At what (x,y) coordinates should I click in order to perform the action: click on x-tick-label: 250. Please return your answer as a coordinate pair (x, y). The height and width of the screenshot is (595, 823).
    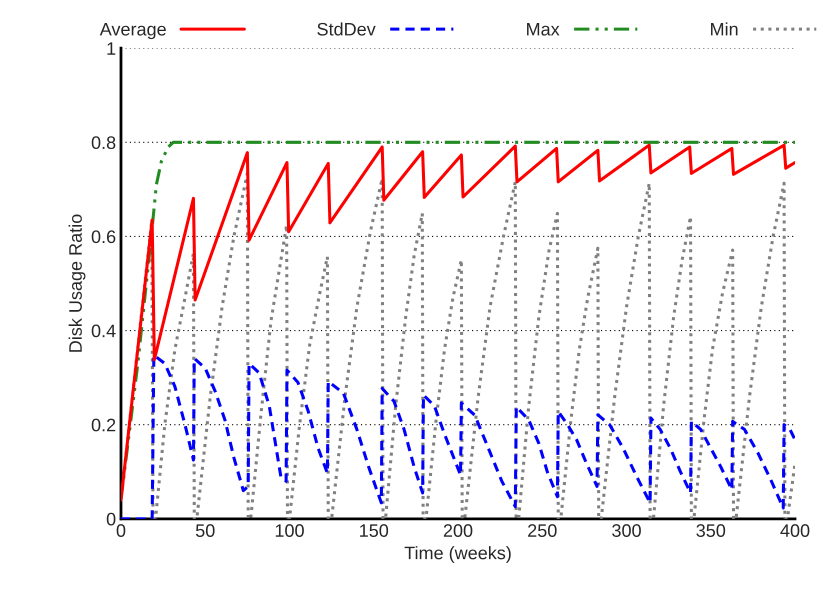
    Looking at the image, I should click on (542, 530).